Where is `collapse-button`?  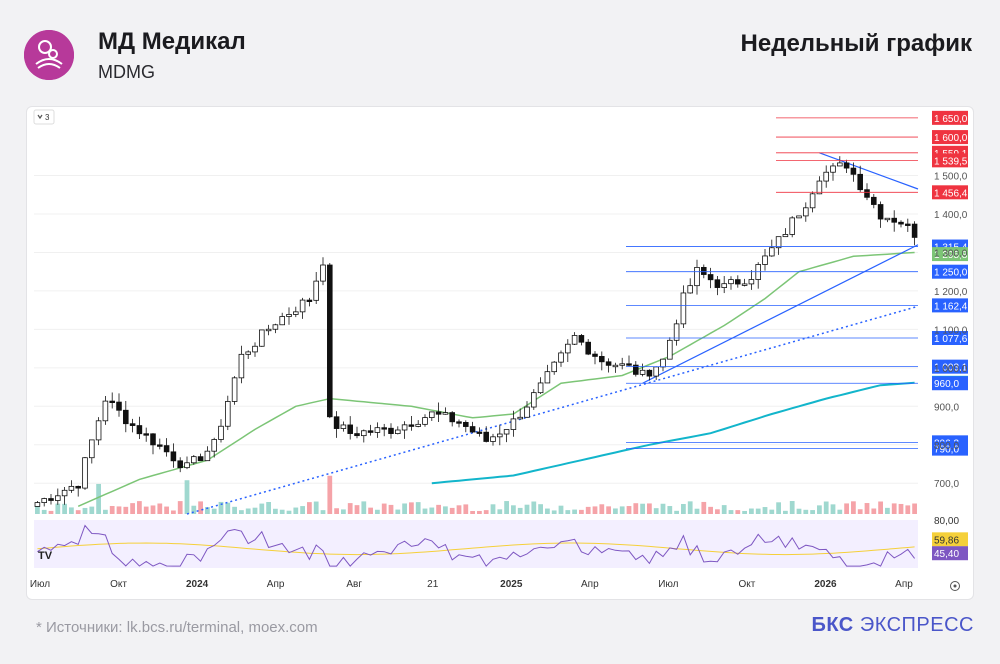
collapse-button is located at coordinates (44, 117).